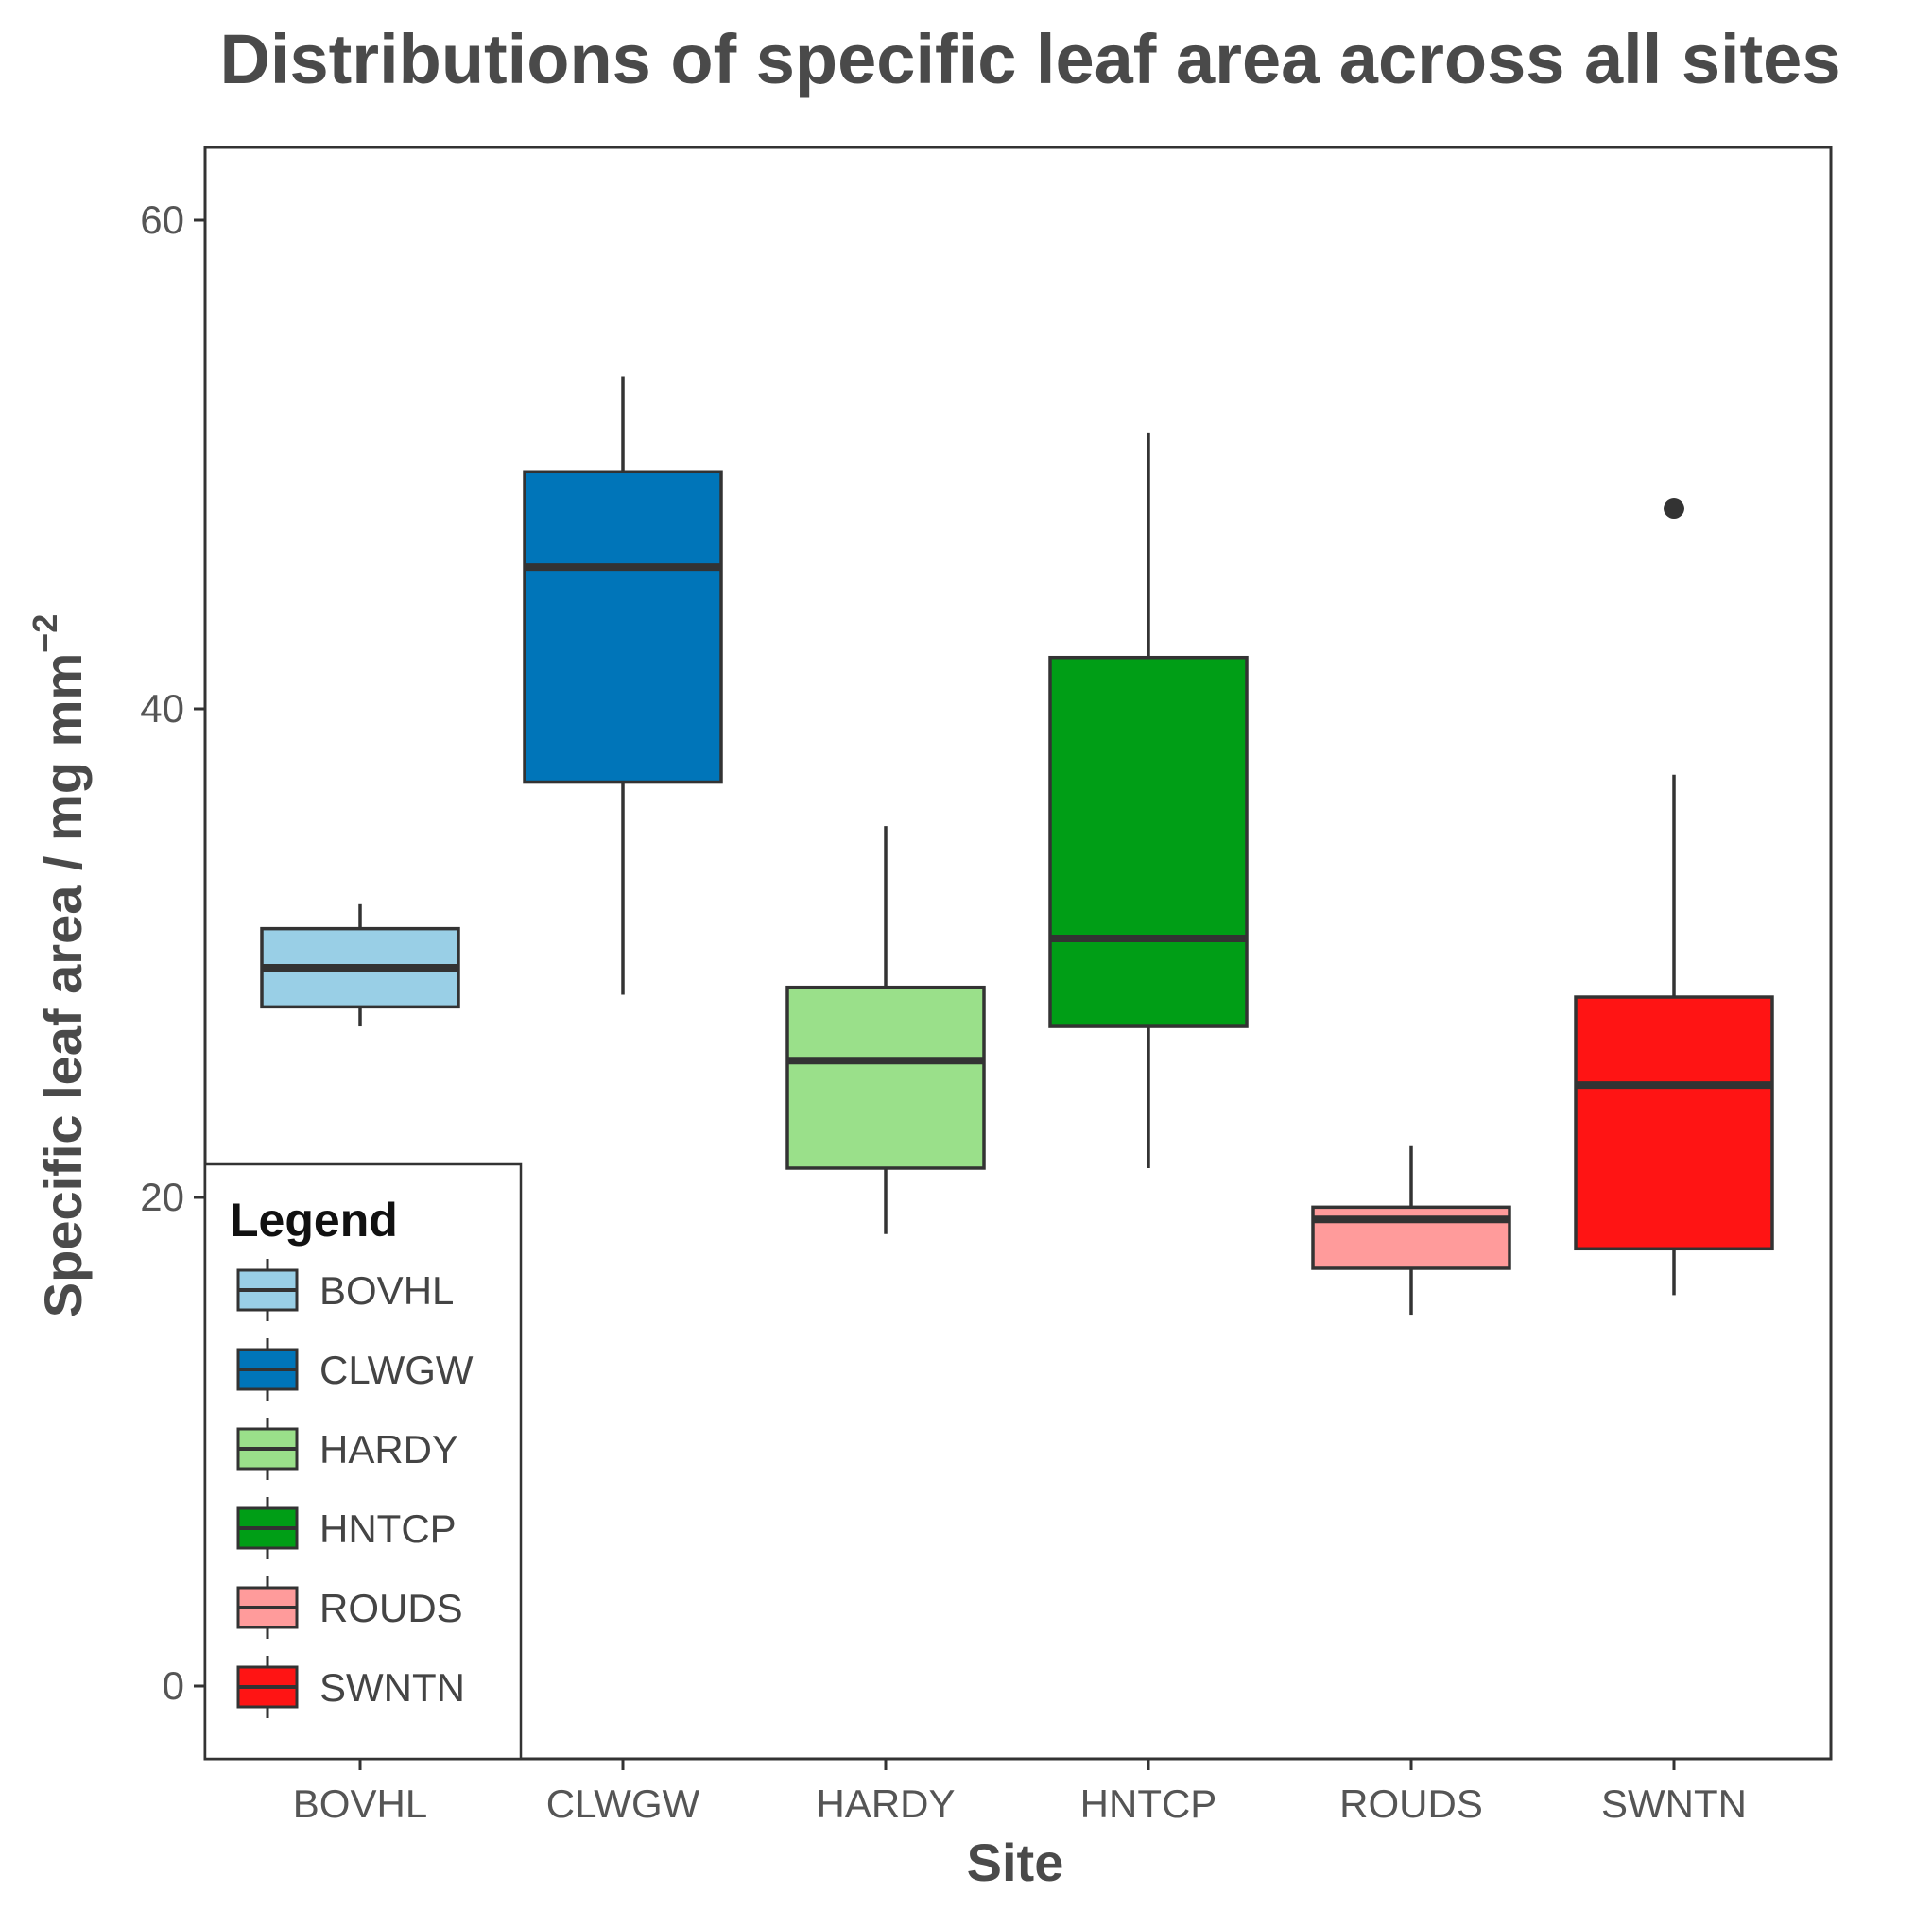  Describe the element at coordinates (885, 1803) in the screenshot. I see `x-tick-label: HARDY` at that location.